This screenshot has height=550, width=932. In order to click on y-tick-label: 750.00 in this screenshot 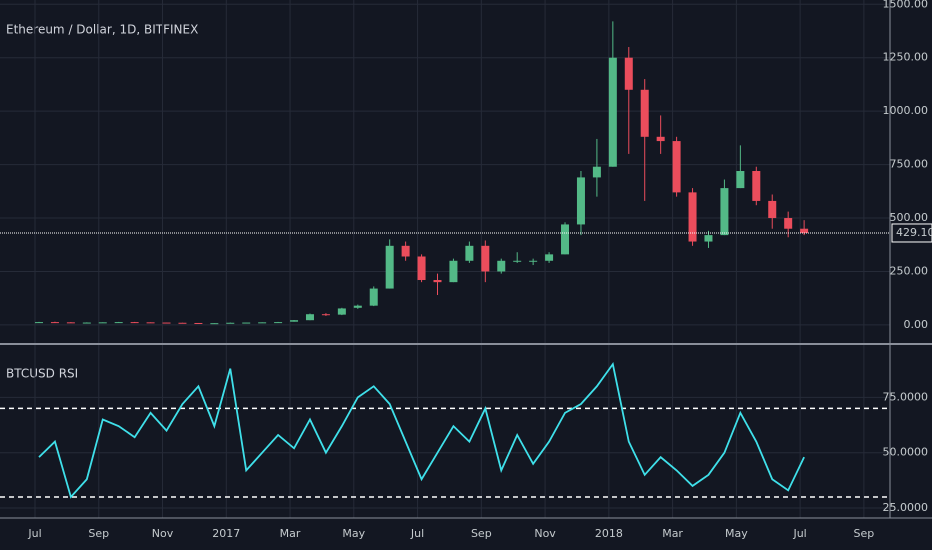, I will do `click(909, 164)`.